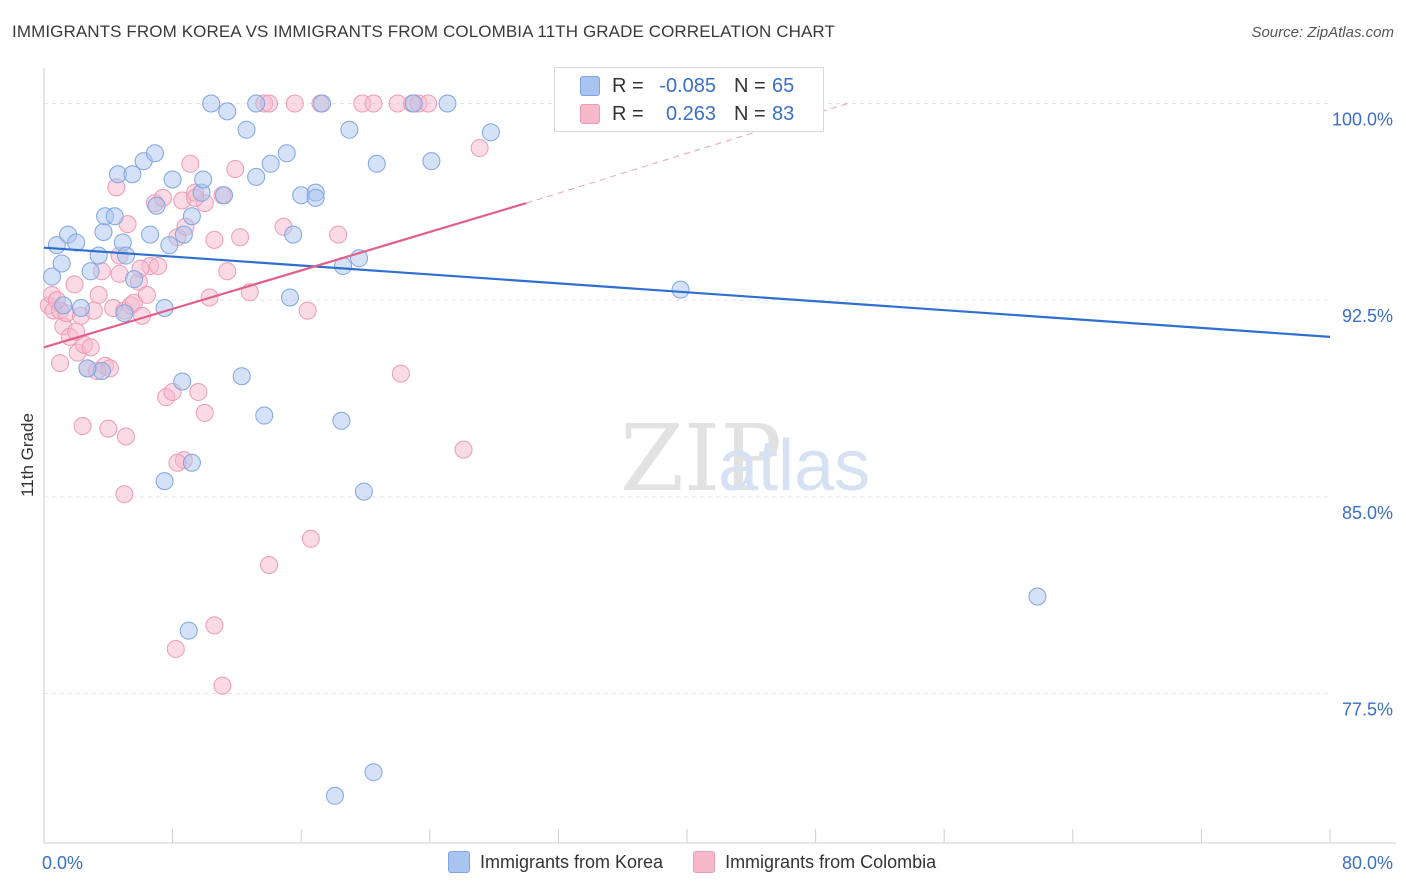 The height and width of the screenshot is (892, 1406). I want to click on korea-swatch, so click(590, 86).